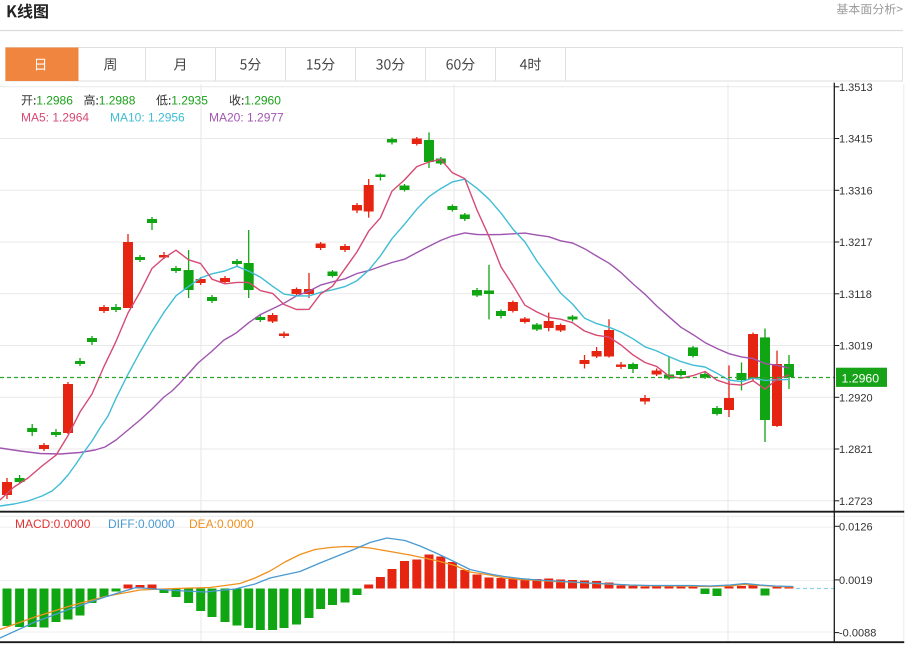 This screenshot has width=910, height=645. Describe the element at coordinates (857, 634) in the screenshot. I see `svg-text: -0.0088` at that location.